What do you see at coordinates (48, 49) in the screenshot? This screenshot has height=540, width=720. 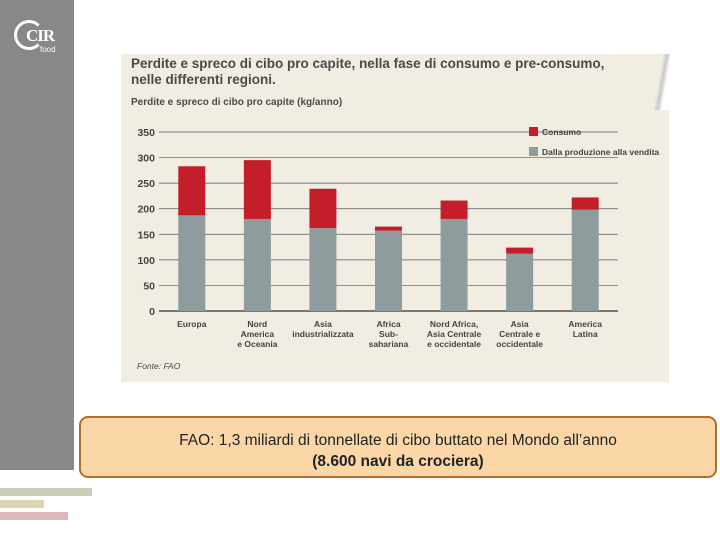 I see `logo-subtext: food` at bounding box center [48, 49].